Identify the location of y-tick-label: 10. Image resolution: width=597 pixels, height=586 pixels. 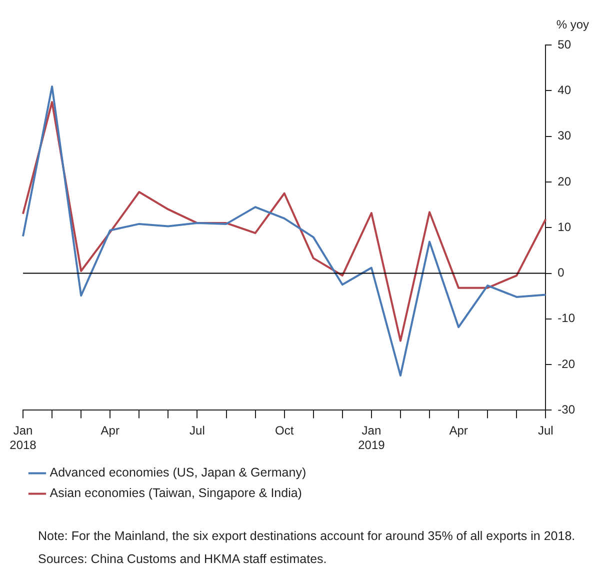
(565, 227).